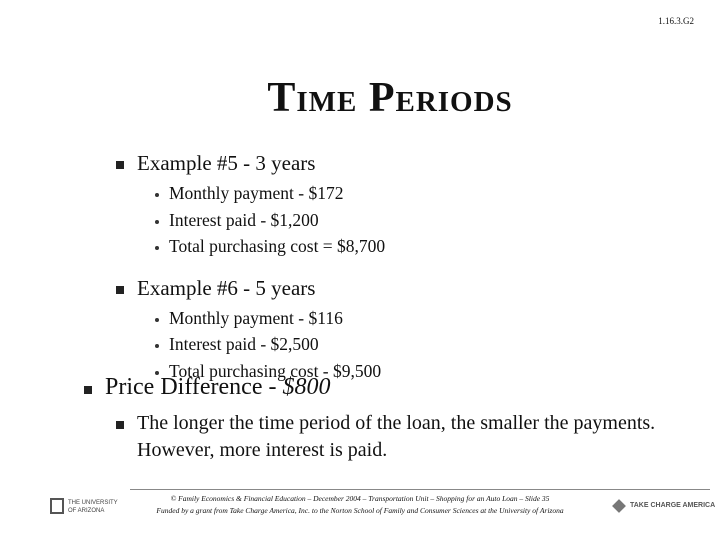 This screenshot has width=720, height=540. What do you see at coordinates (226, 287) in the screenshot?
I see `item-text: Example #6 - 5 years` at bounding box center [226, 287].